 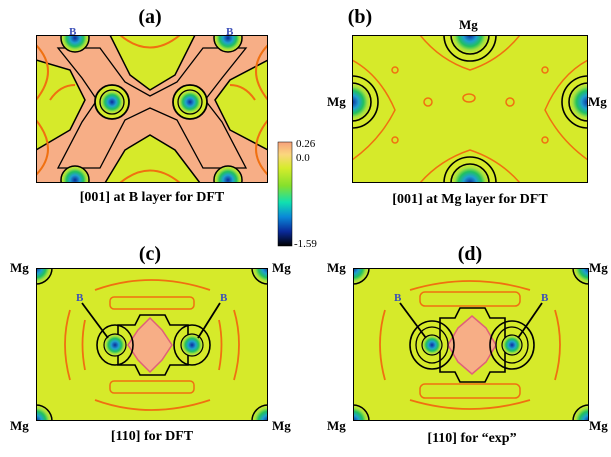 What do you see at coordinates (470, 109) in the screenshot?
I see `panel-b-map` at bounding box center [470, 109].